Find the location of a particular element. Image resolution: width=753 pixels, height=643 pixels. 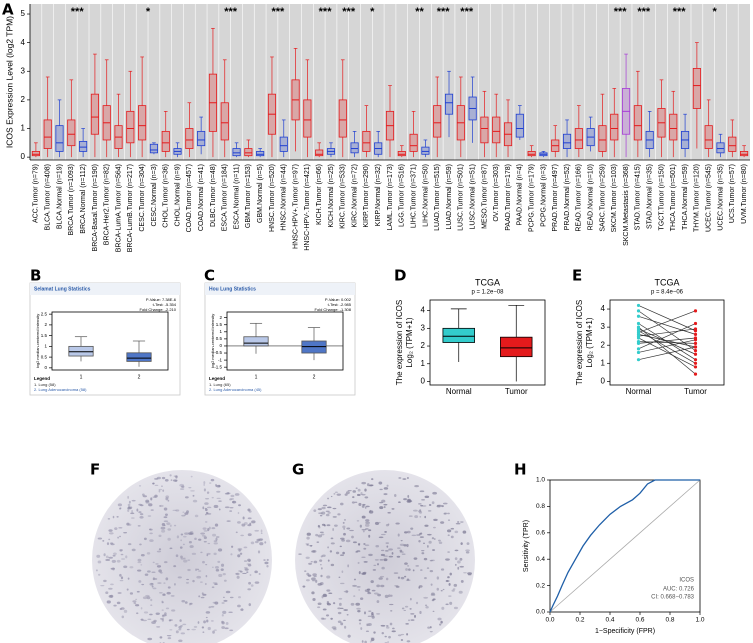

x-tick-label: Normal is located at coordinates (459, 391).